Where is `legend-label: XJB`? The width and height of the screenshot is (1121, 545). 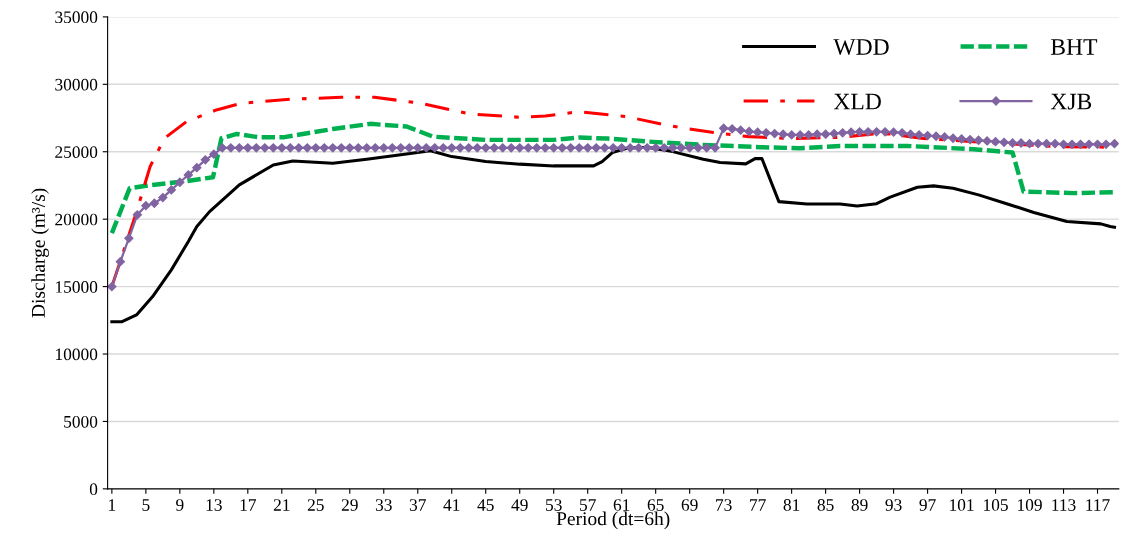
legend-label: XJB is located at coordinates (1071, 101).